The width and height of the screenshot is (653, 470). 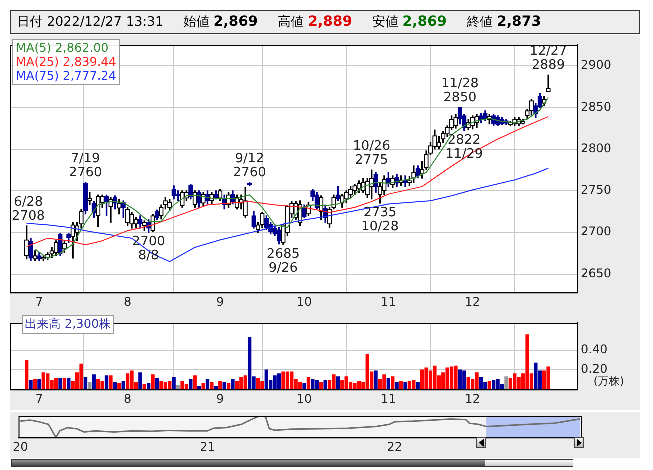 What do you see at coordinates (460, 91) in the screenshot?
I see `annotation: 11/28 2850` at bounding box center [460, 91].